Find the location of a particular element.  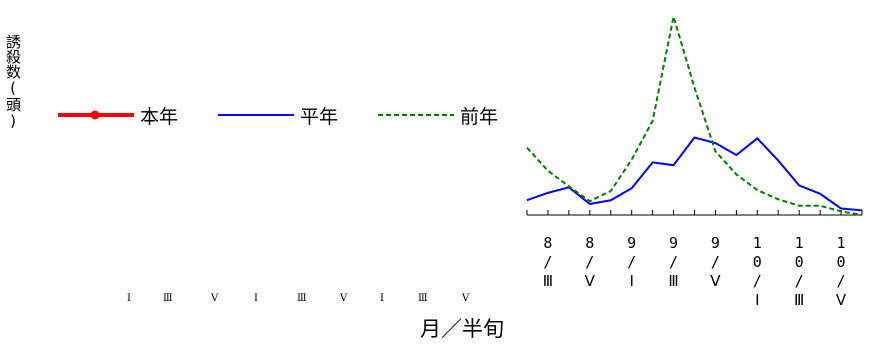

x-tick-label: 8/Ⅲ is located at coordinates (548, 262).